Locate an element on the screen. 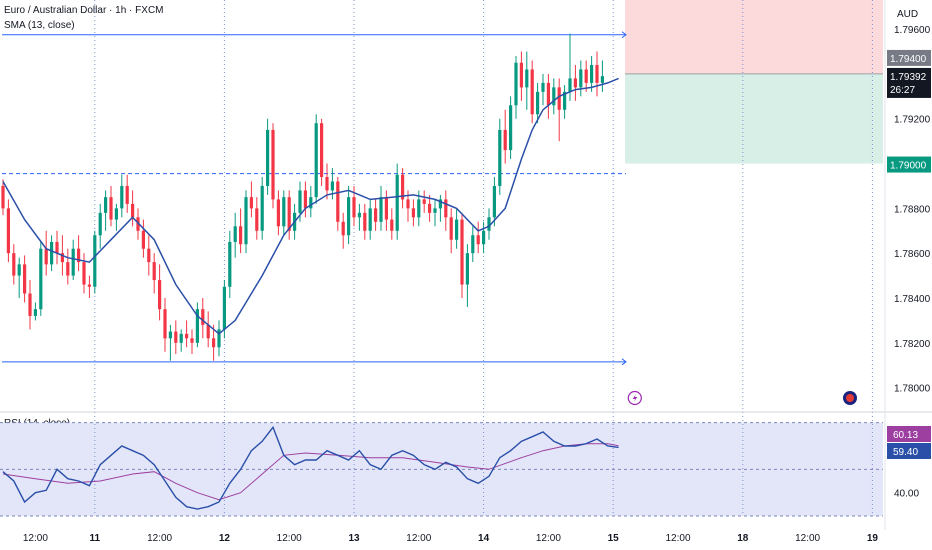 The height and width of the screenshot is (550, 932). rsi-line is located at coordinates (310, 467).